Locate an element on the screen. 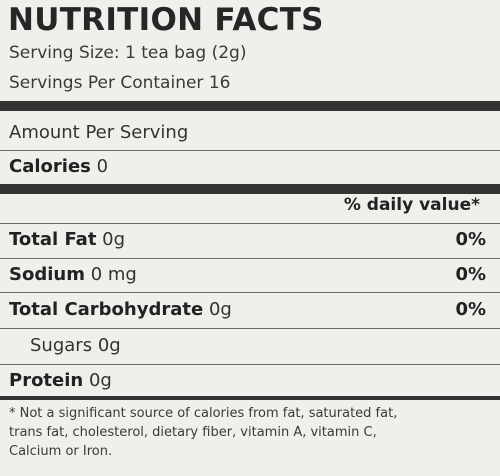 The height and width of the screenshot is (476, 500). nutrient-row-total-fat: Total Fat 0g is located at coordinates (246, 239).